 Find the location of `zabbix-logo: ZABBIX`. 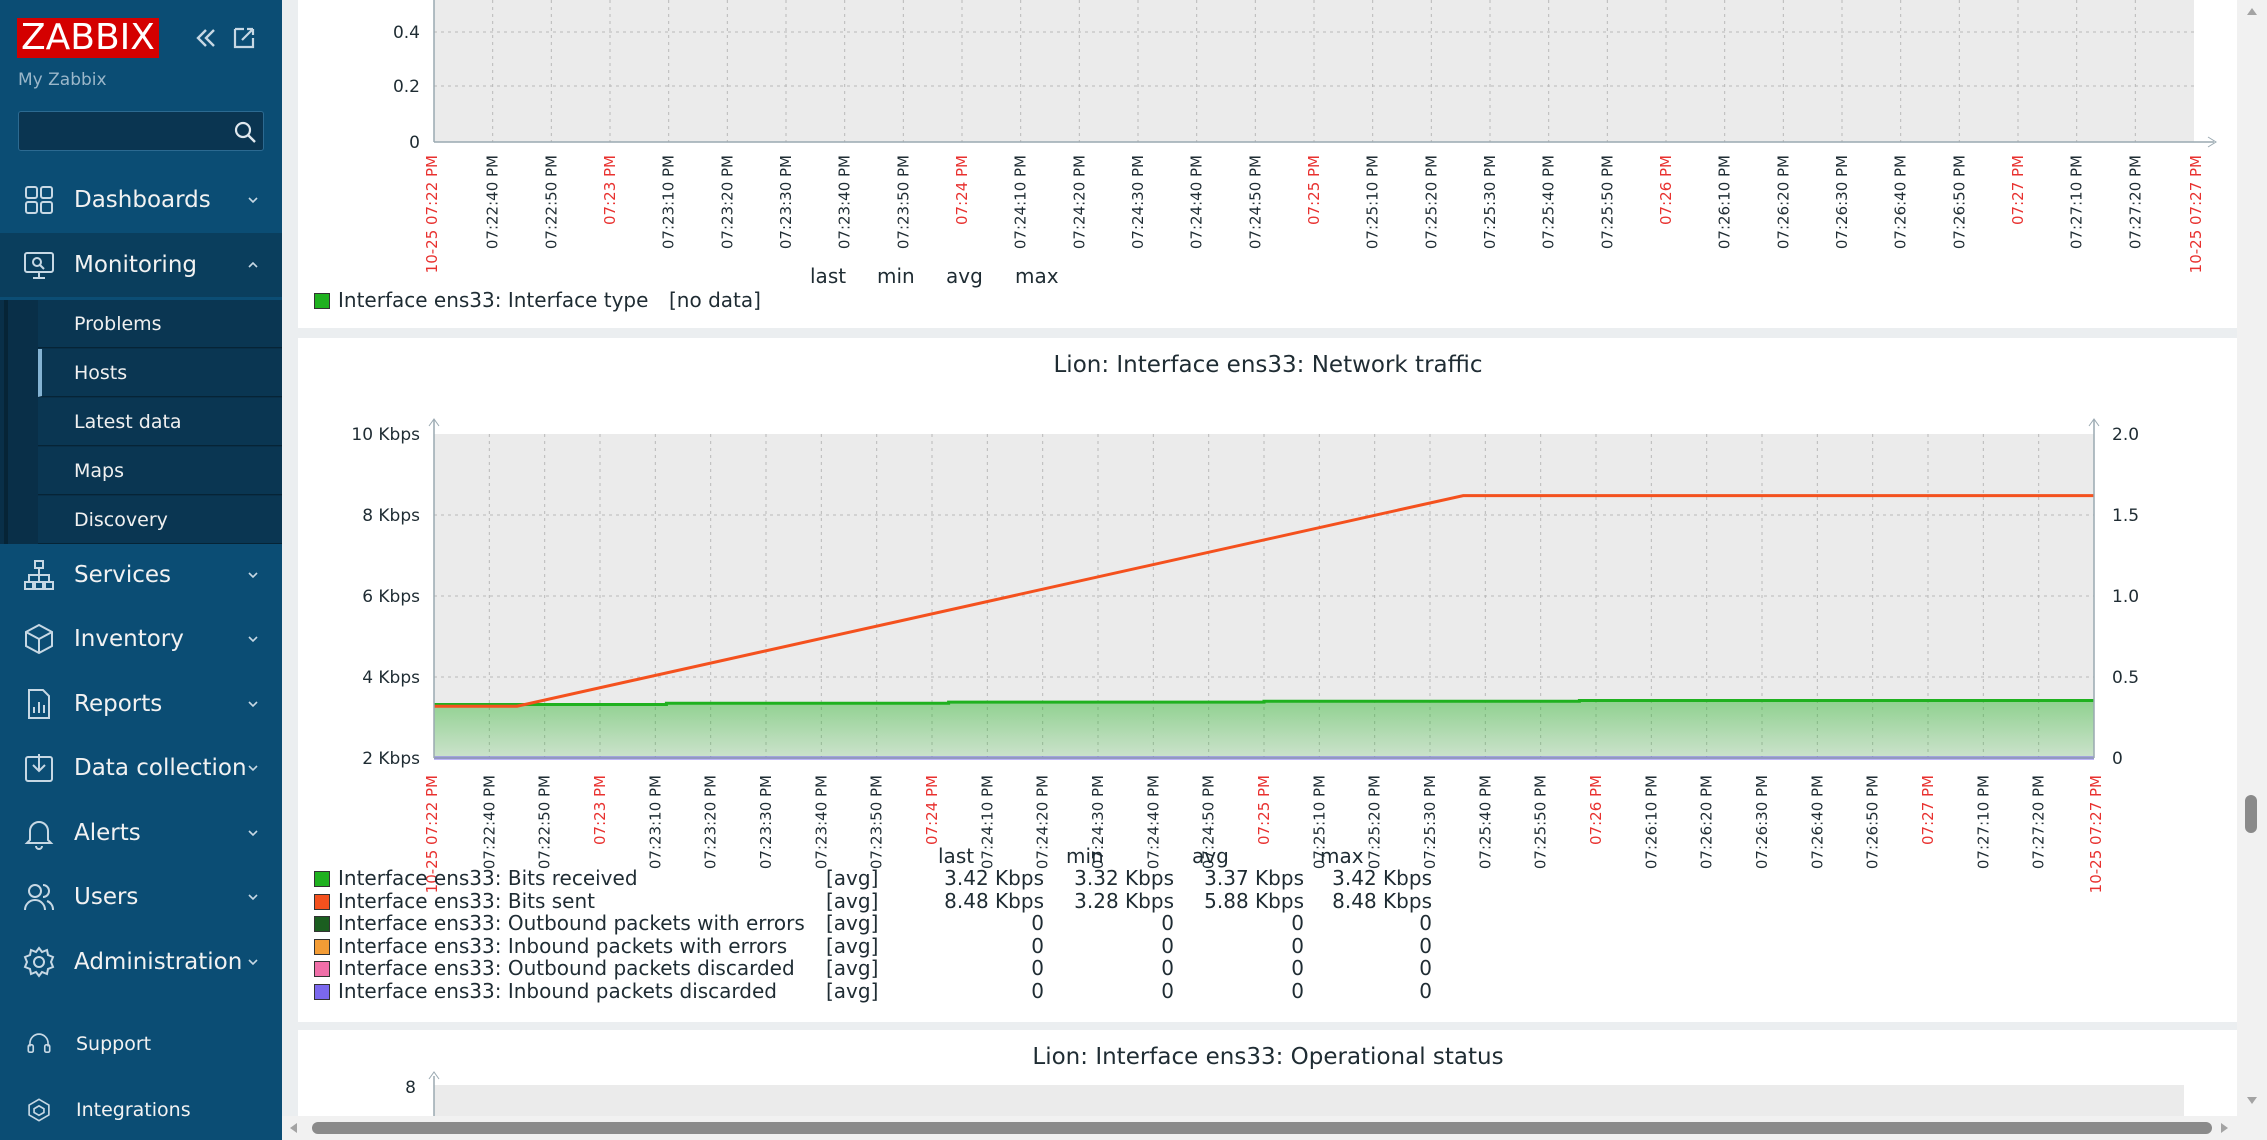

zabbix-logo: ZABBIX is located at coordinates (88, 38).